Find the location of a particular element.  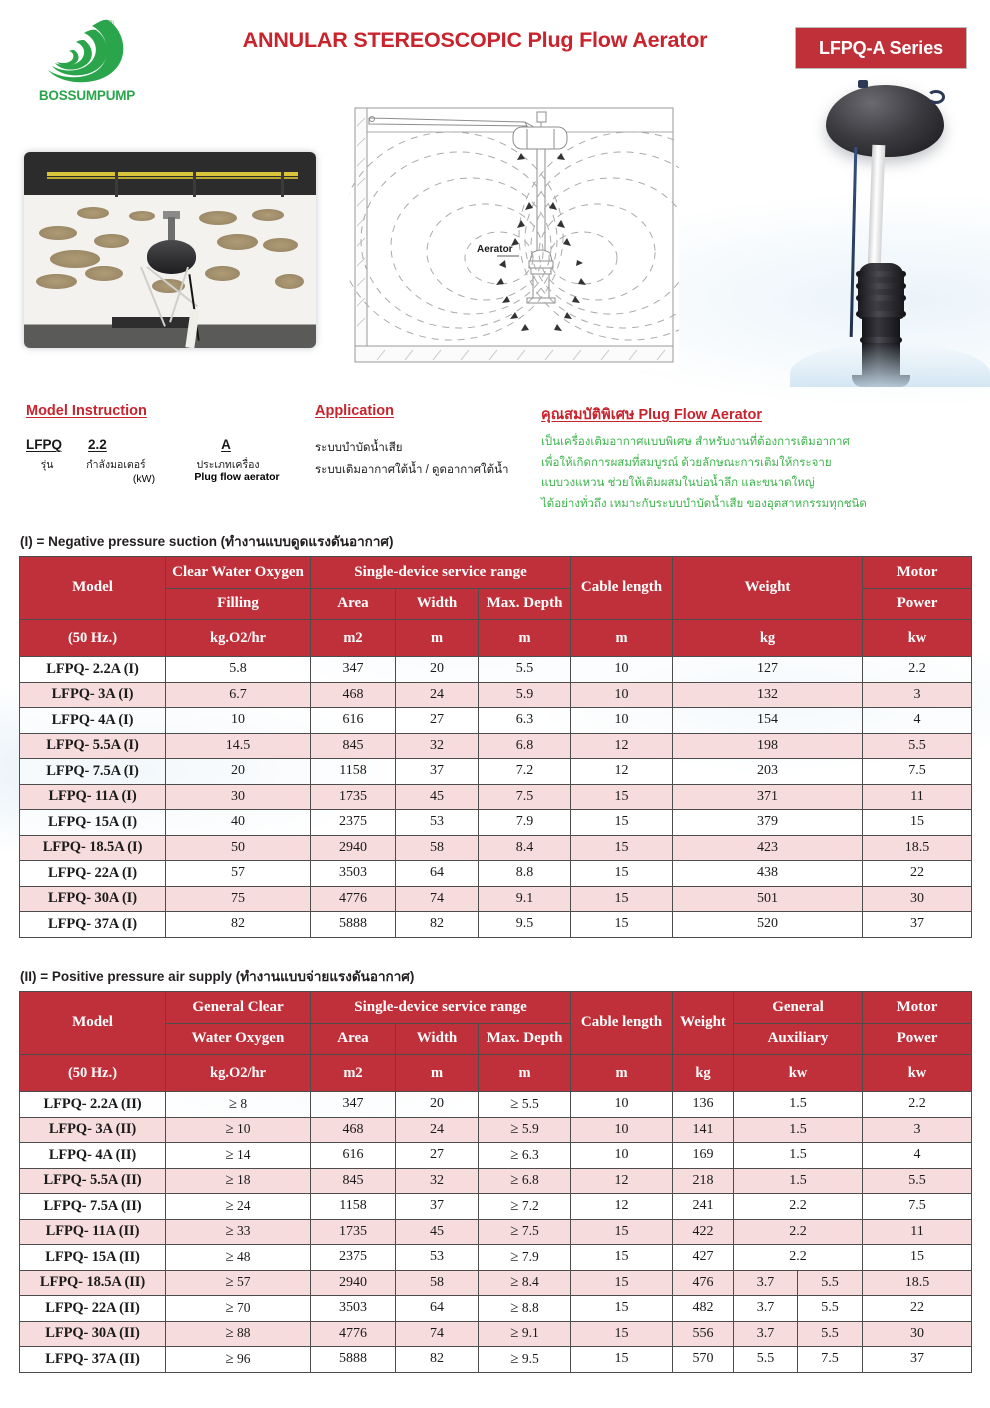

cell-max-depth: 5.5 is located at coordinates (524, 669).